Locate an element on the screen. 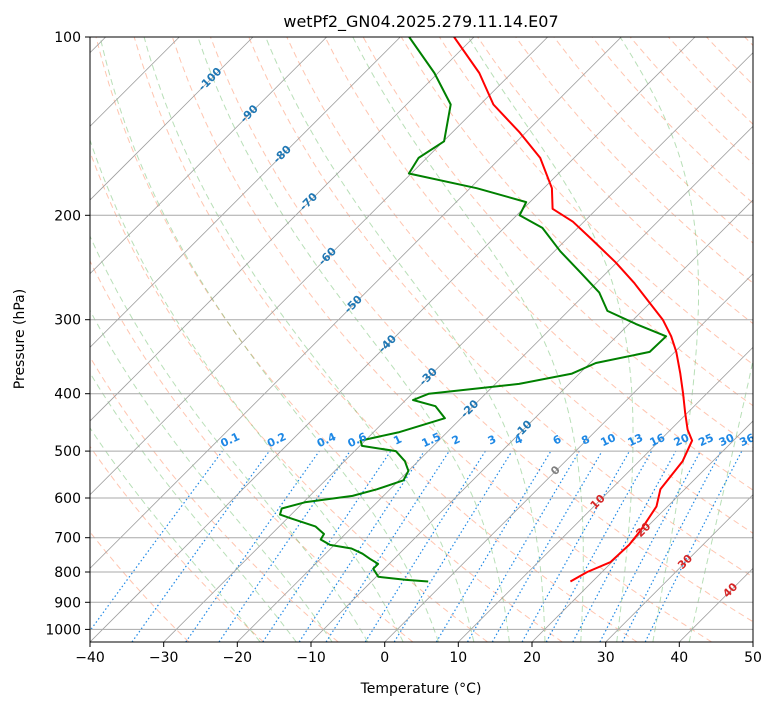 The width and height of the screenshot is (775, 708). x-tick-label: 10 is located at coordinates (458, 658).